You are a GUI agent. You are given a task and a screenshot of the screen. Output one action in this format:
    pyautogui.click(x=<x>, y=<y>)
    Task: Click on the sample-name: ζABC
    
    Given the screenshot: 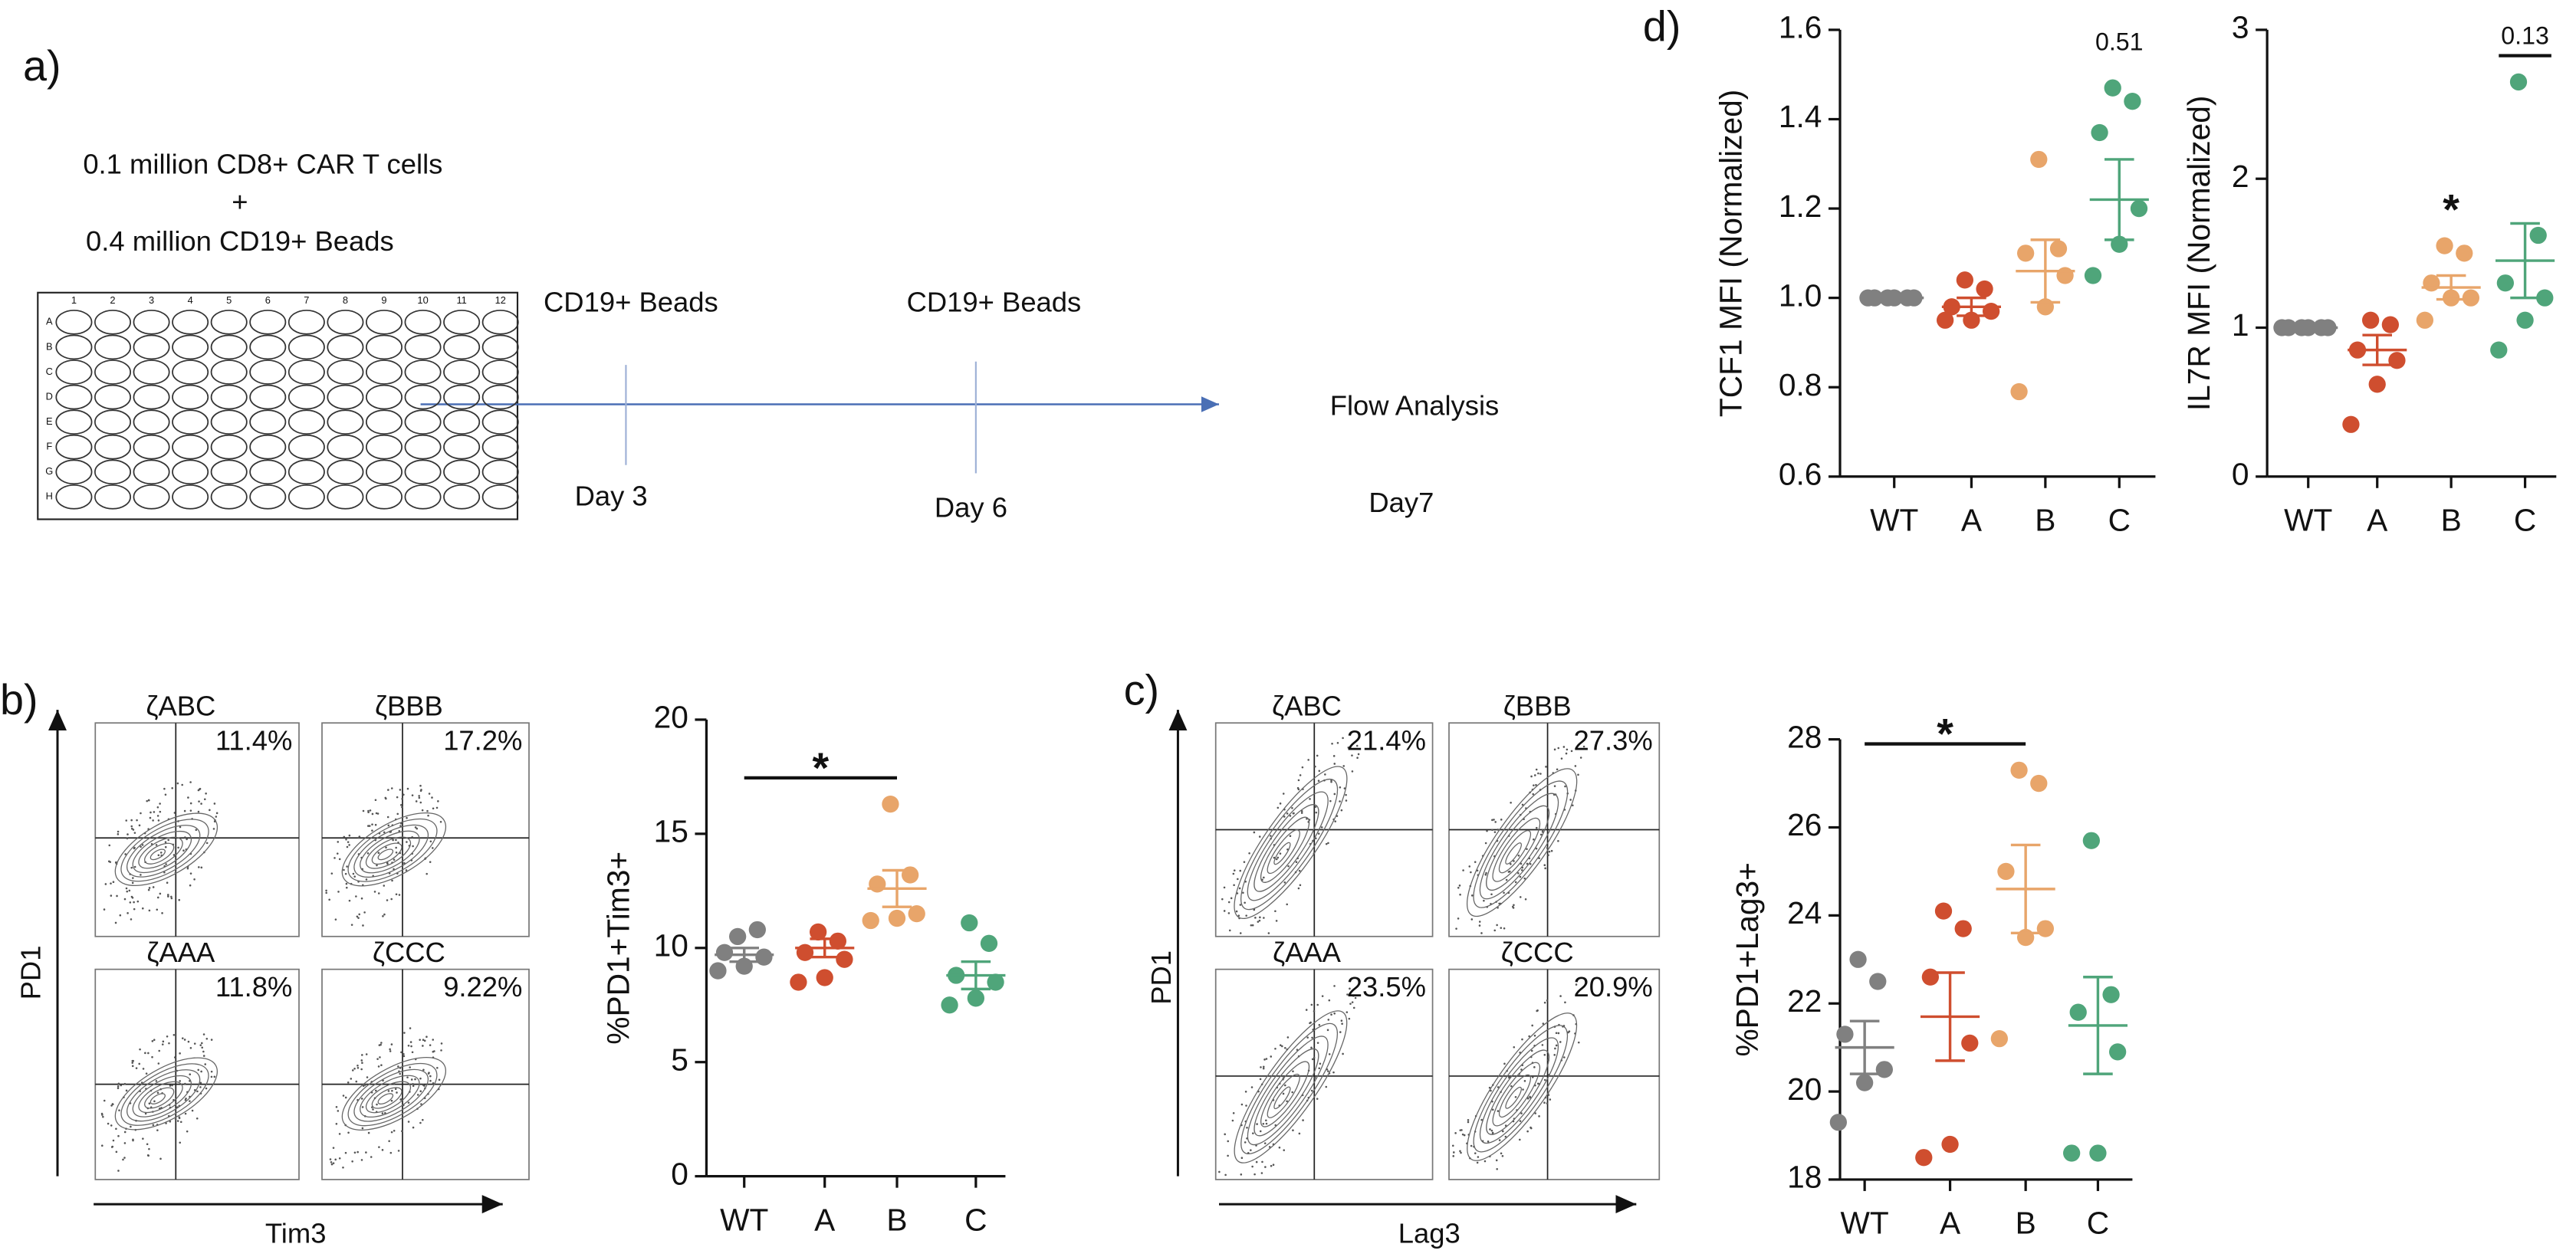 What is the action you would take?
    pyautogui.click(x=1307, y=706)
    